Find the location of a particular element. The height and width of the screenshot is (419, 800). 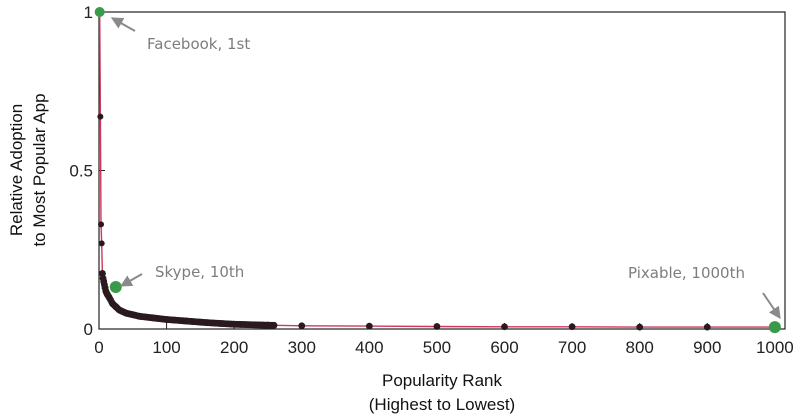

y-tick-label: 0 is located at coordinates (88, 329).